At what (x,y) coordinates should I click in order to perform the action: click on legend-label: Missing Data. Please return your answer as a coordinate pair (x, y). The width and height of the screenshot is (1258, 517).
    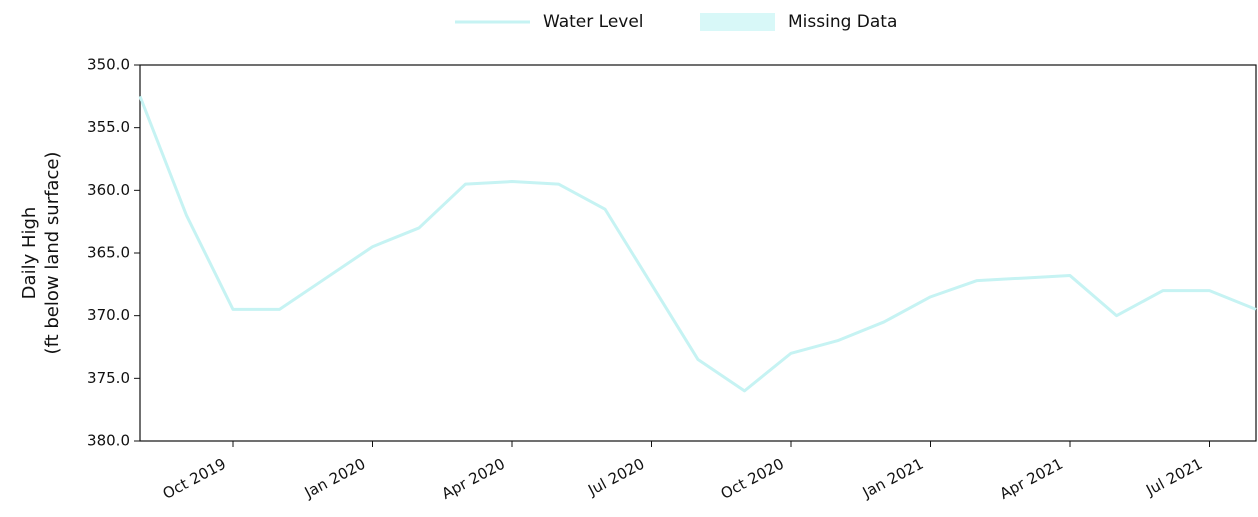
    Looking at the image, I should click on (842, 22).